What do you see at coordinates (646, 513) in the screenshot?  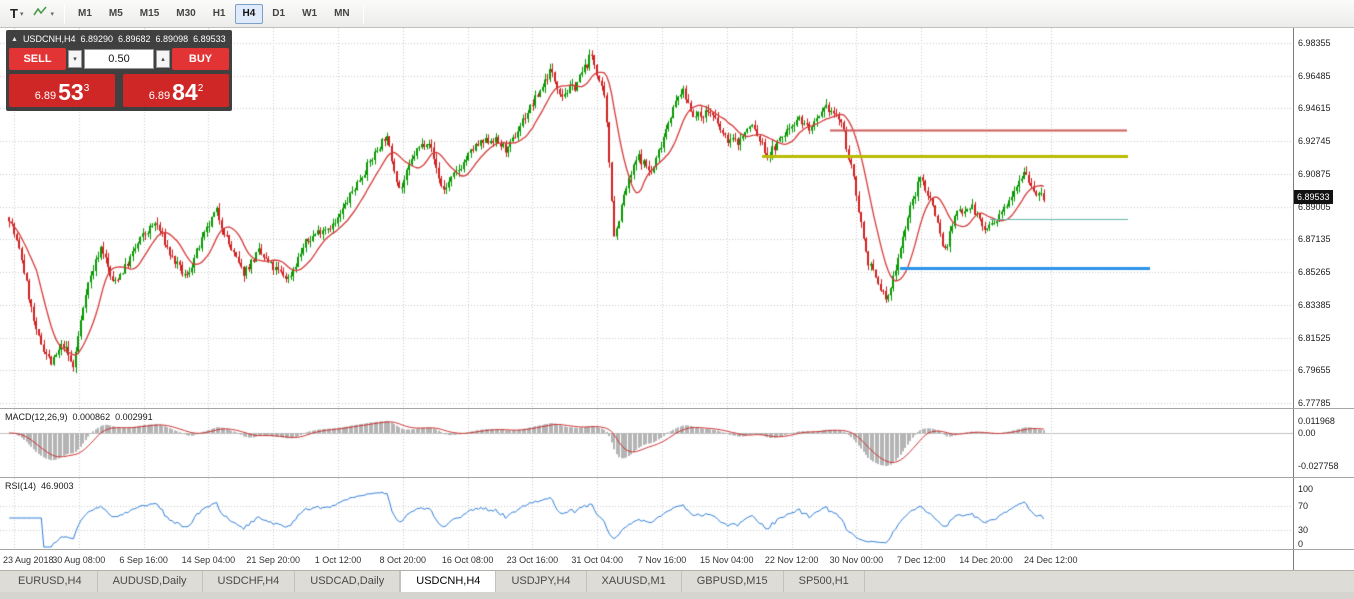 I see `rsi-indicator-canvas` at bounding box center [646, 513].